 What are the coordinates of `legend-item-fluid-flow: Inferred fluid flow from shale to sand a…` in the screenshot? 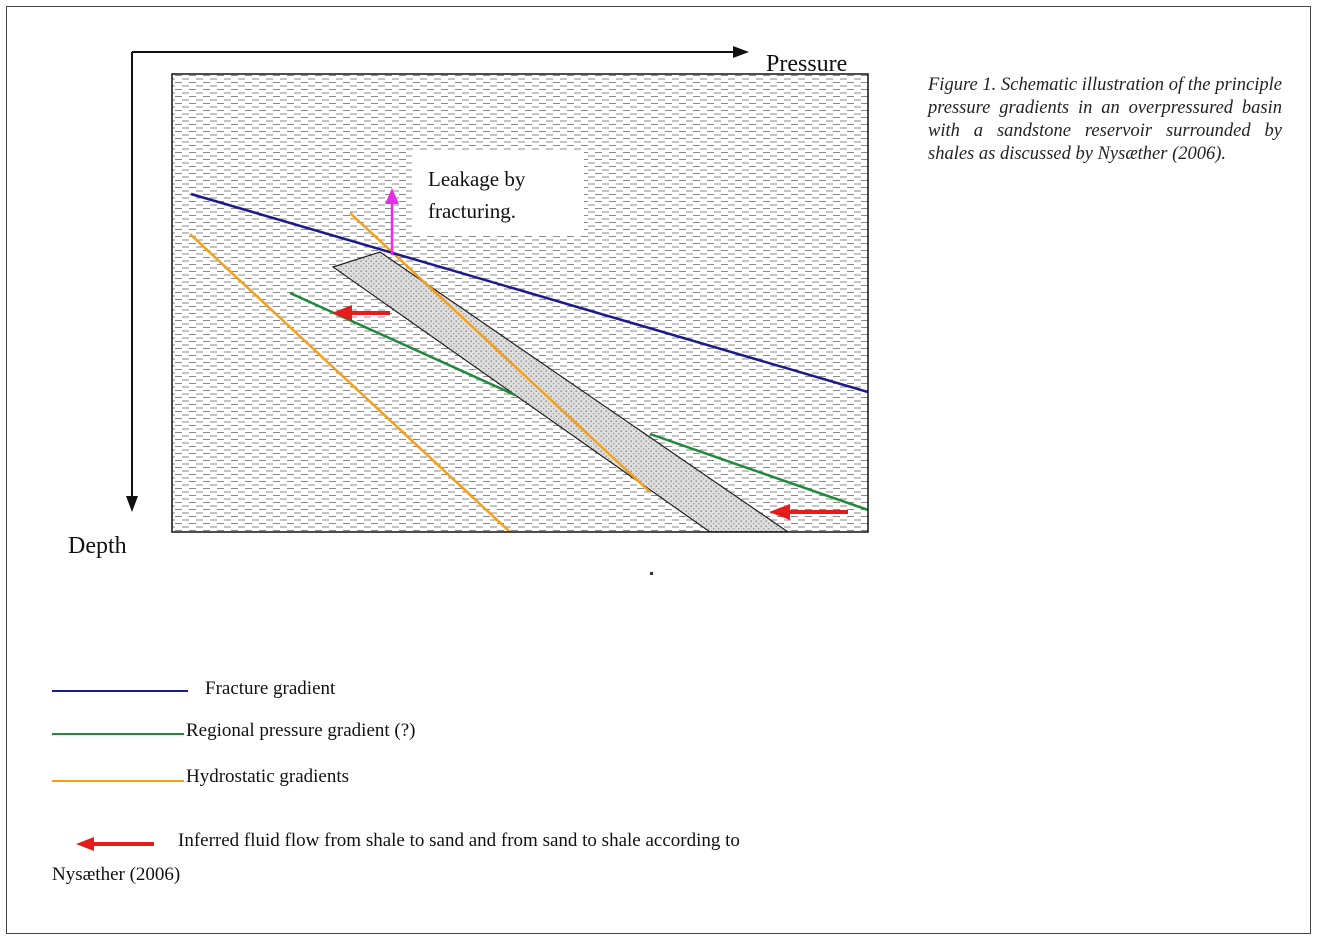 It's located at (532, 842).